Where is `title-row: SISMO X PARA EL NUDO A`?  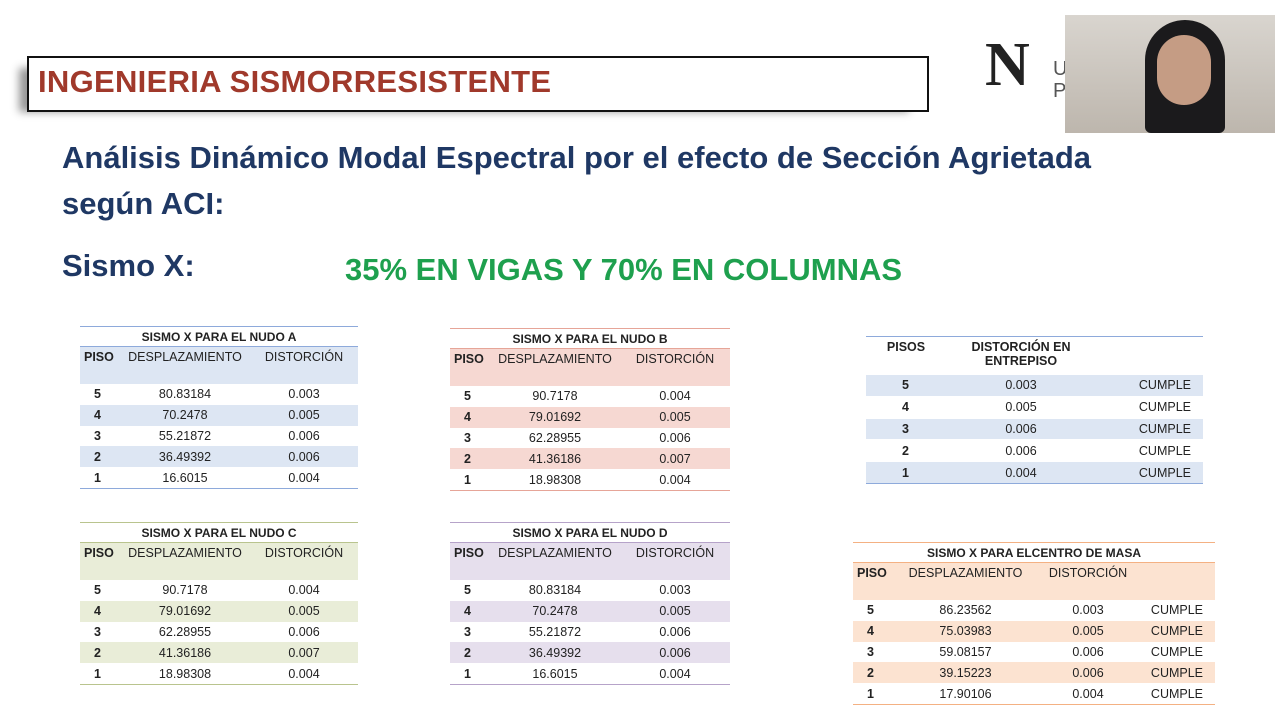
title-row: SISMO X PARA EL NUDO A is located at coordinates (219, 336).